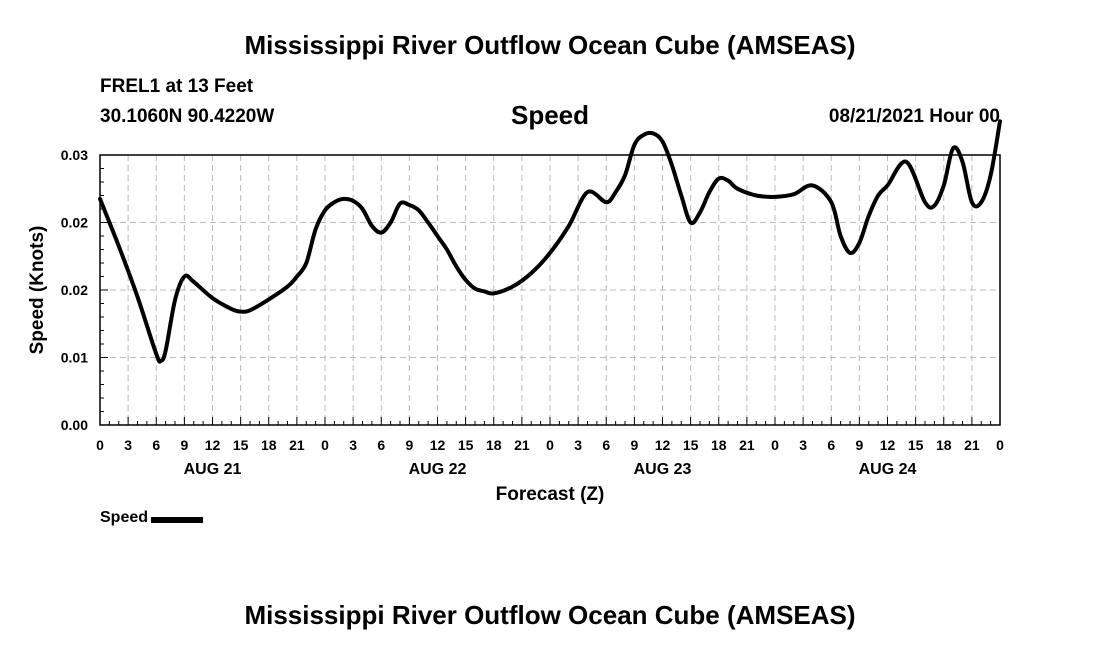  What do you see at coordinates (37, 290) in the screenshot?
I see `y-axis-title: Speed (Knots)` at bounding box center [37, 290].